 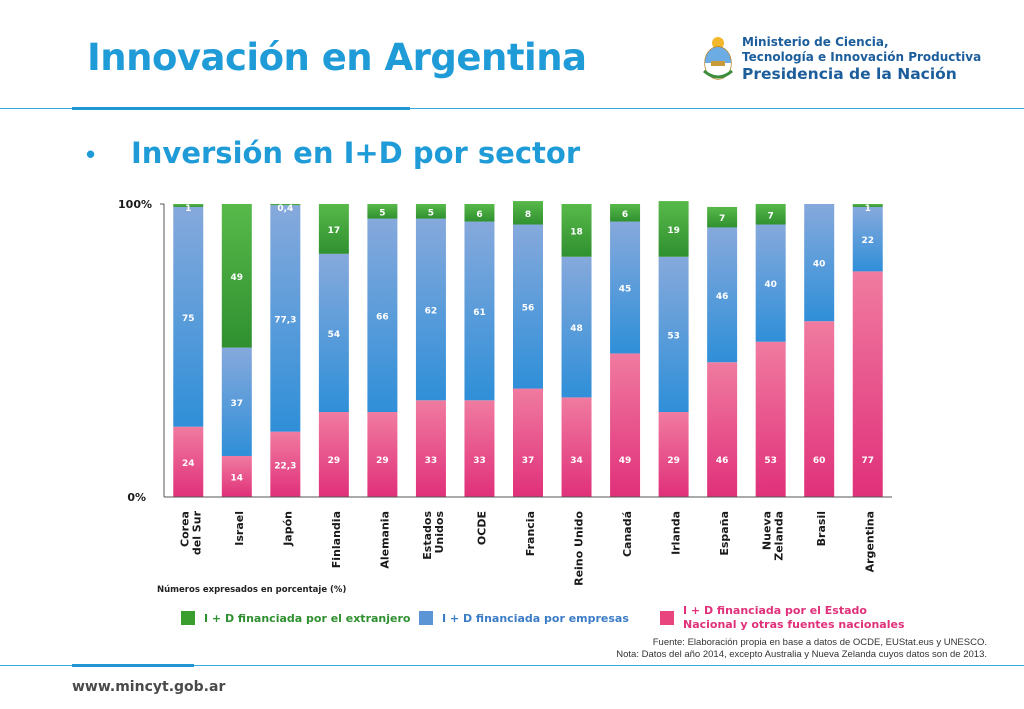 I want to click on data-label-empresas-2: 77,3, so click(x=285, y=320).